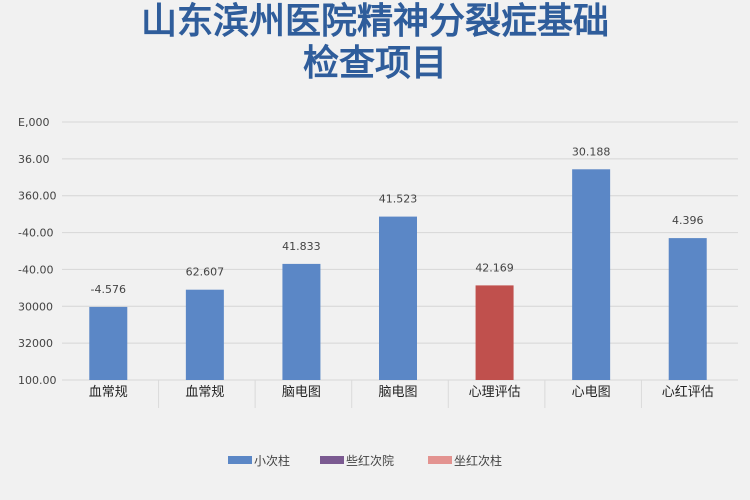 The width and height of the screenshot is (750, 500). I want to click on legend-label: 坐红次柱, so click(478, 460).